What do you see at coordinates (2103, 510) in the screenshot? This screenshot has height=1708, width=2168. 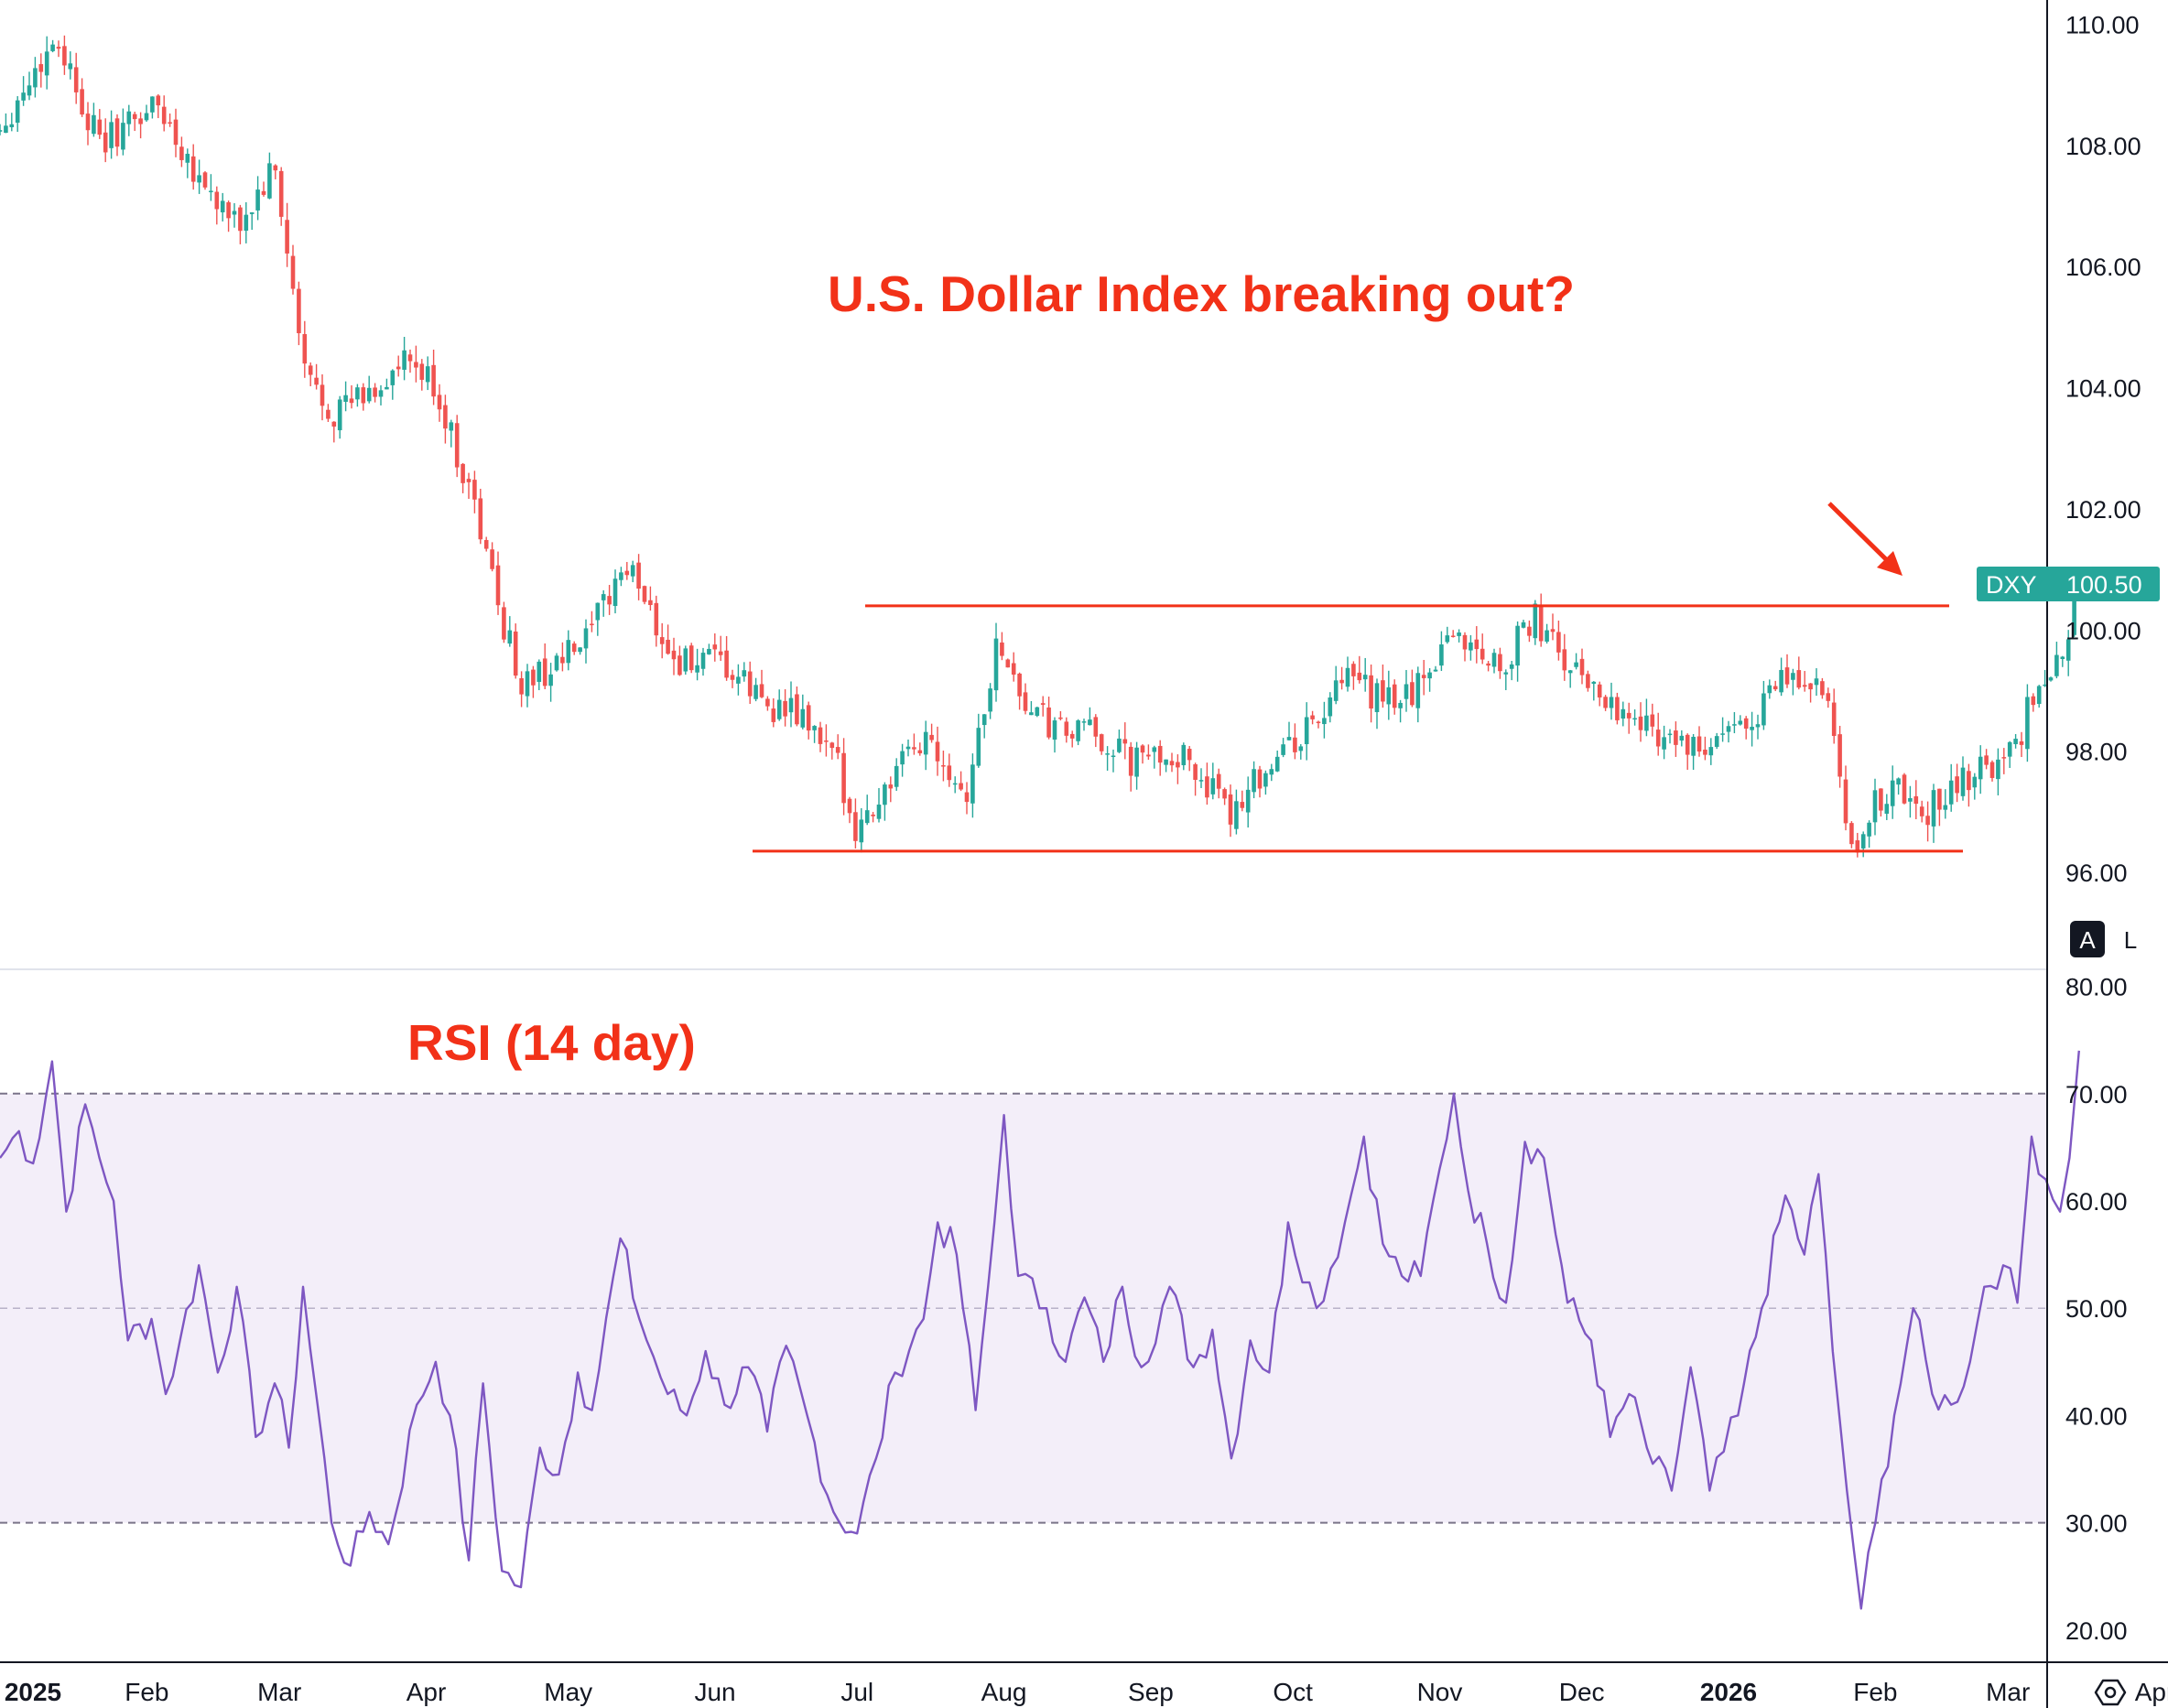 I see `price-tick-label: 102.00` at bounding box center [2103, 510].